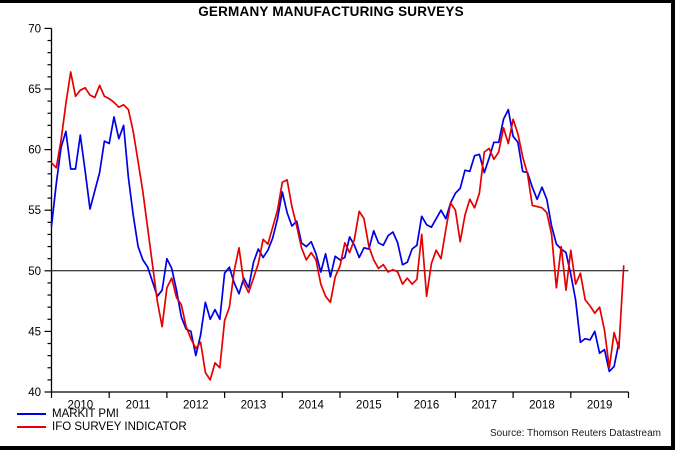  I want to click on source-attribution: Source: Thomson Reuters Datastream, so click(575, 433).